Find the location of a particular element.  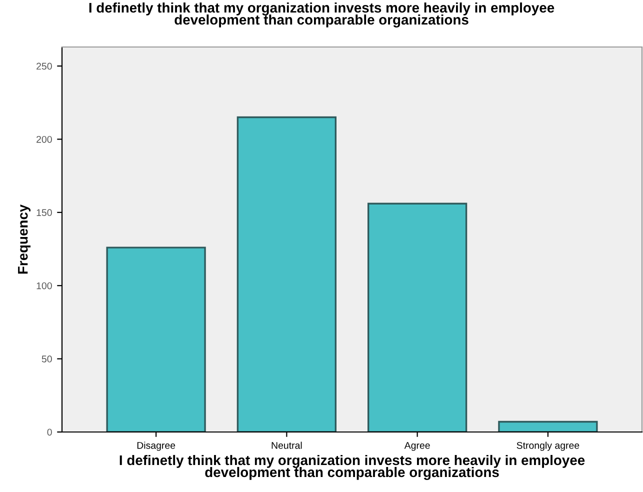

x-tick-label: Strongly agree is located at coordinates (548, 446).